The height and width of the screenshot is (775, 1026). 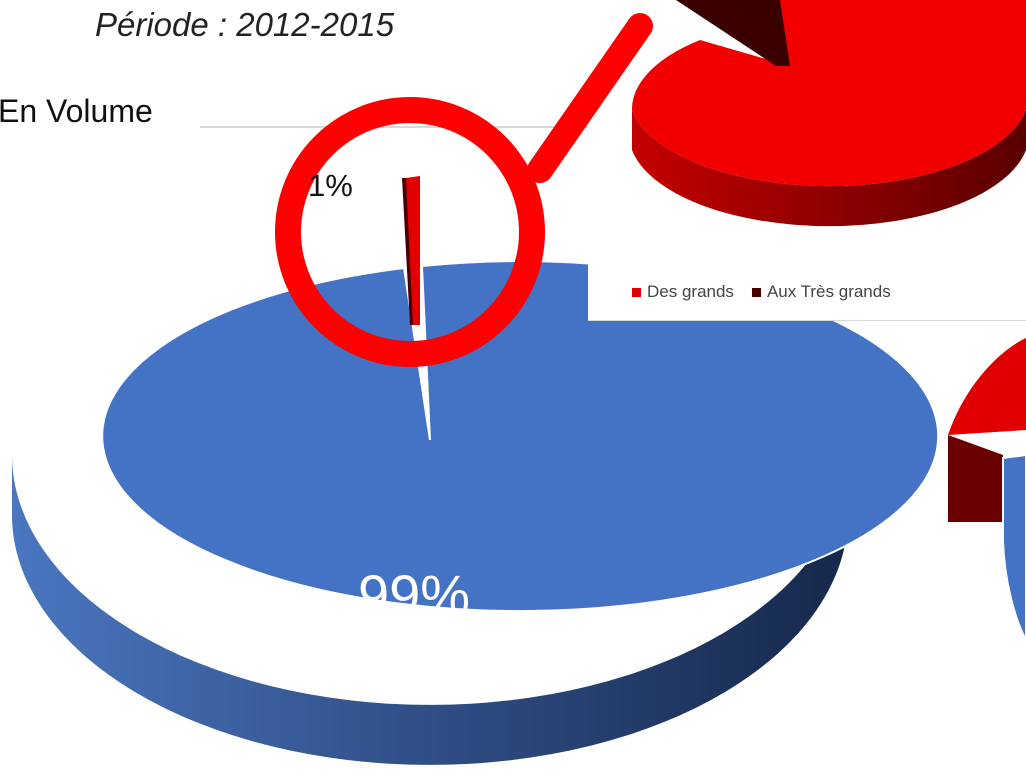 What do you see at coordinates (829, 168) in the screenshot?
I see `inset-pie-side` at bounding box center [829, 168].